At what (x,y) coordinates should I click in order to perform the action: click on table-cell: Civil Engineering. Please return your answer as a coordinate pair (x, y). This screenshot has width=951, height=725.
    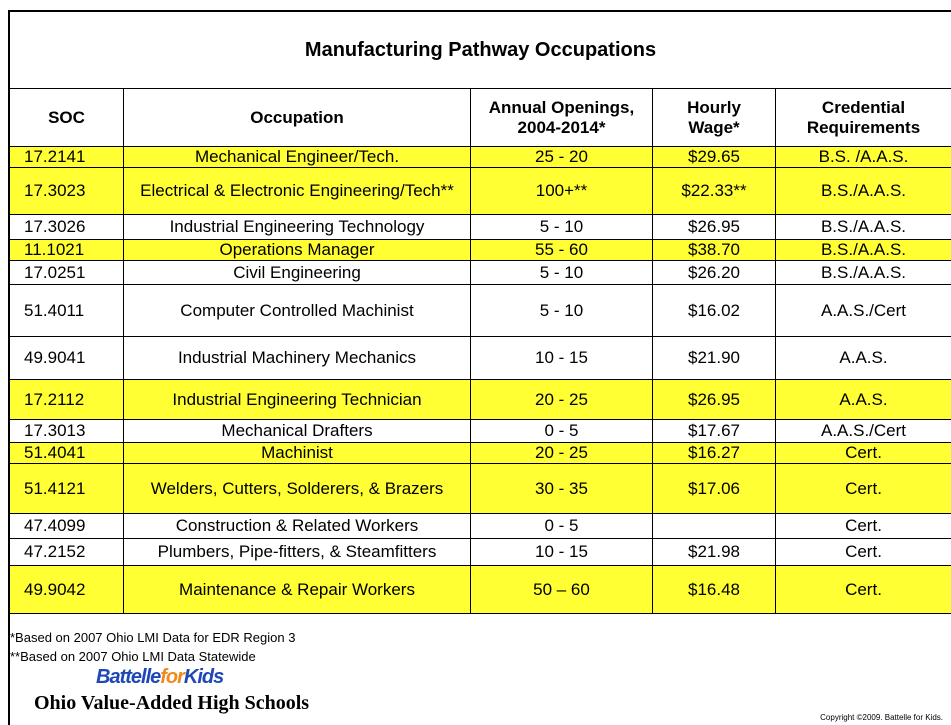
    Looking at the image, I should click on (297, 272).